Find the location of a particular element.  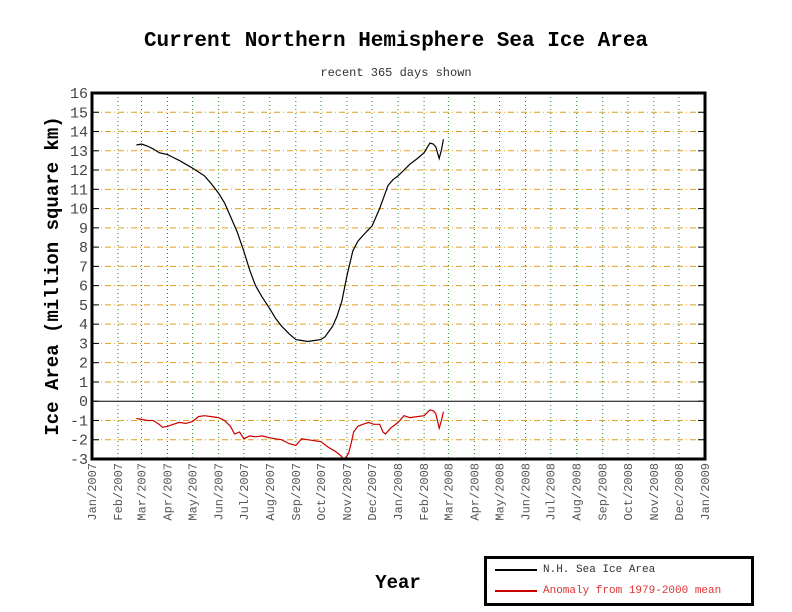

x-tick-label: Feb/2008 is located at coordinates (425, 492).